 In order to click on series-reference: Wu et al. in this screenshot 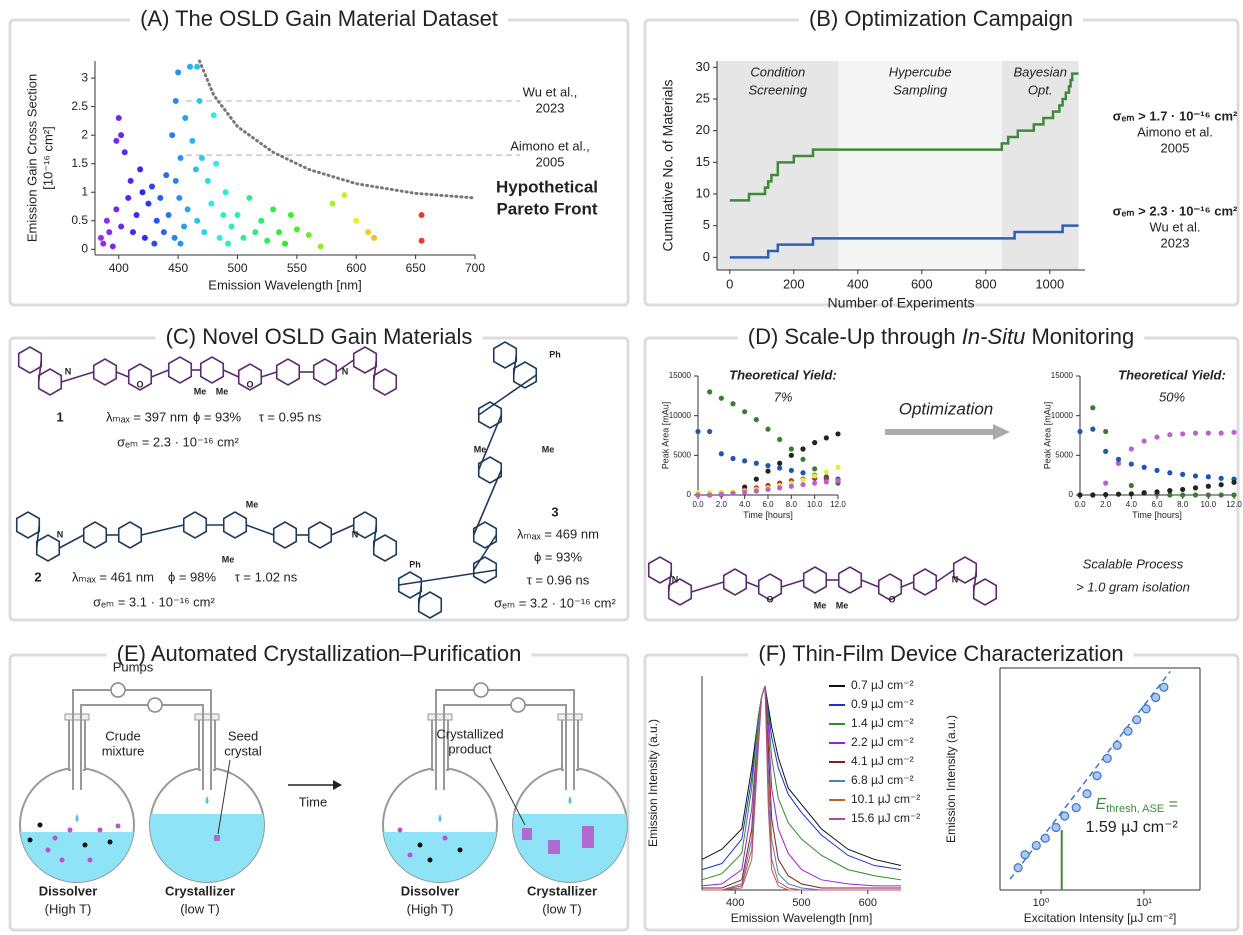, I will do `click(1174, 226)`.